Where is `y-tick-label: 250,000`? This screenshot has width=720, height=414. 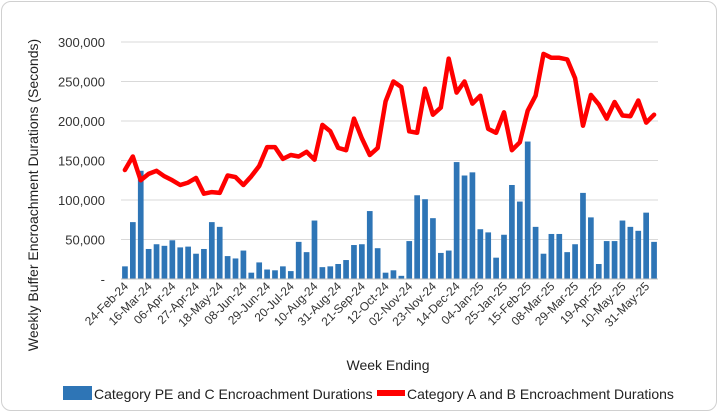 y-tick-label: 250,000 is located at coordinates (81, 82).